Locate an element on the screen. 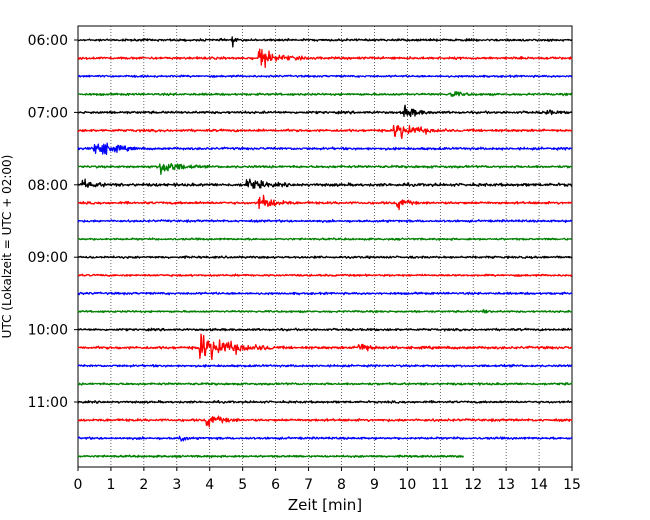 The width and height of the screenshot is (650, 520). x-tick-label: 5 is located at coordinates (242, 485).